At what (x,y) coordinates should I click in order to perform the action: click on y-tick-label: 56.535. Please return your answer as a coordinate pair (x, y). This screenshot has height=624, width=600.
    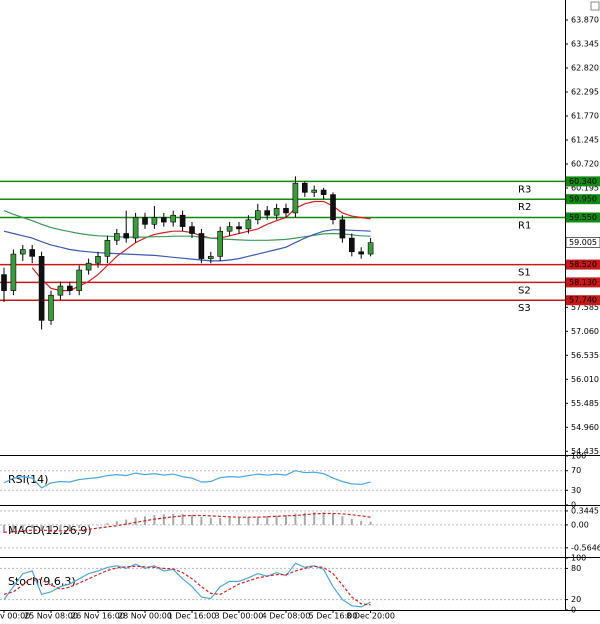
    Looking at the image, I should click on (585, 355).